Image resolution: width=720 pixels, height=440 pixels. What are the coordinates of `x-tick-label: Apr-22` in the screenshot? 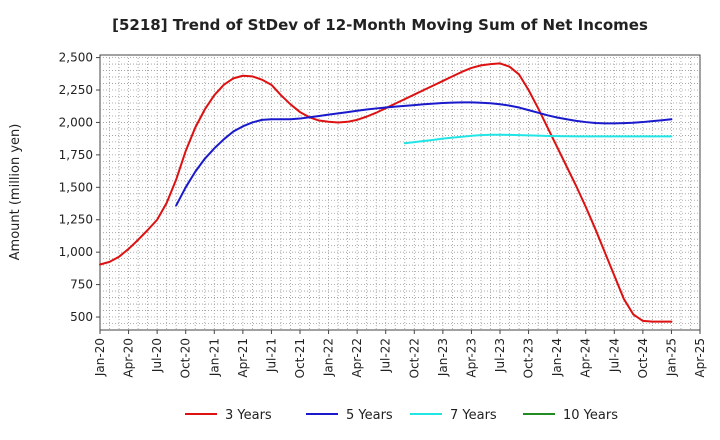 It's located at (357, 358).